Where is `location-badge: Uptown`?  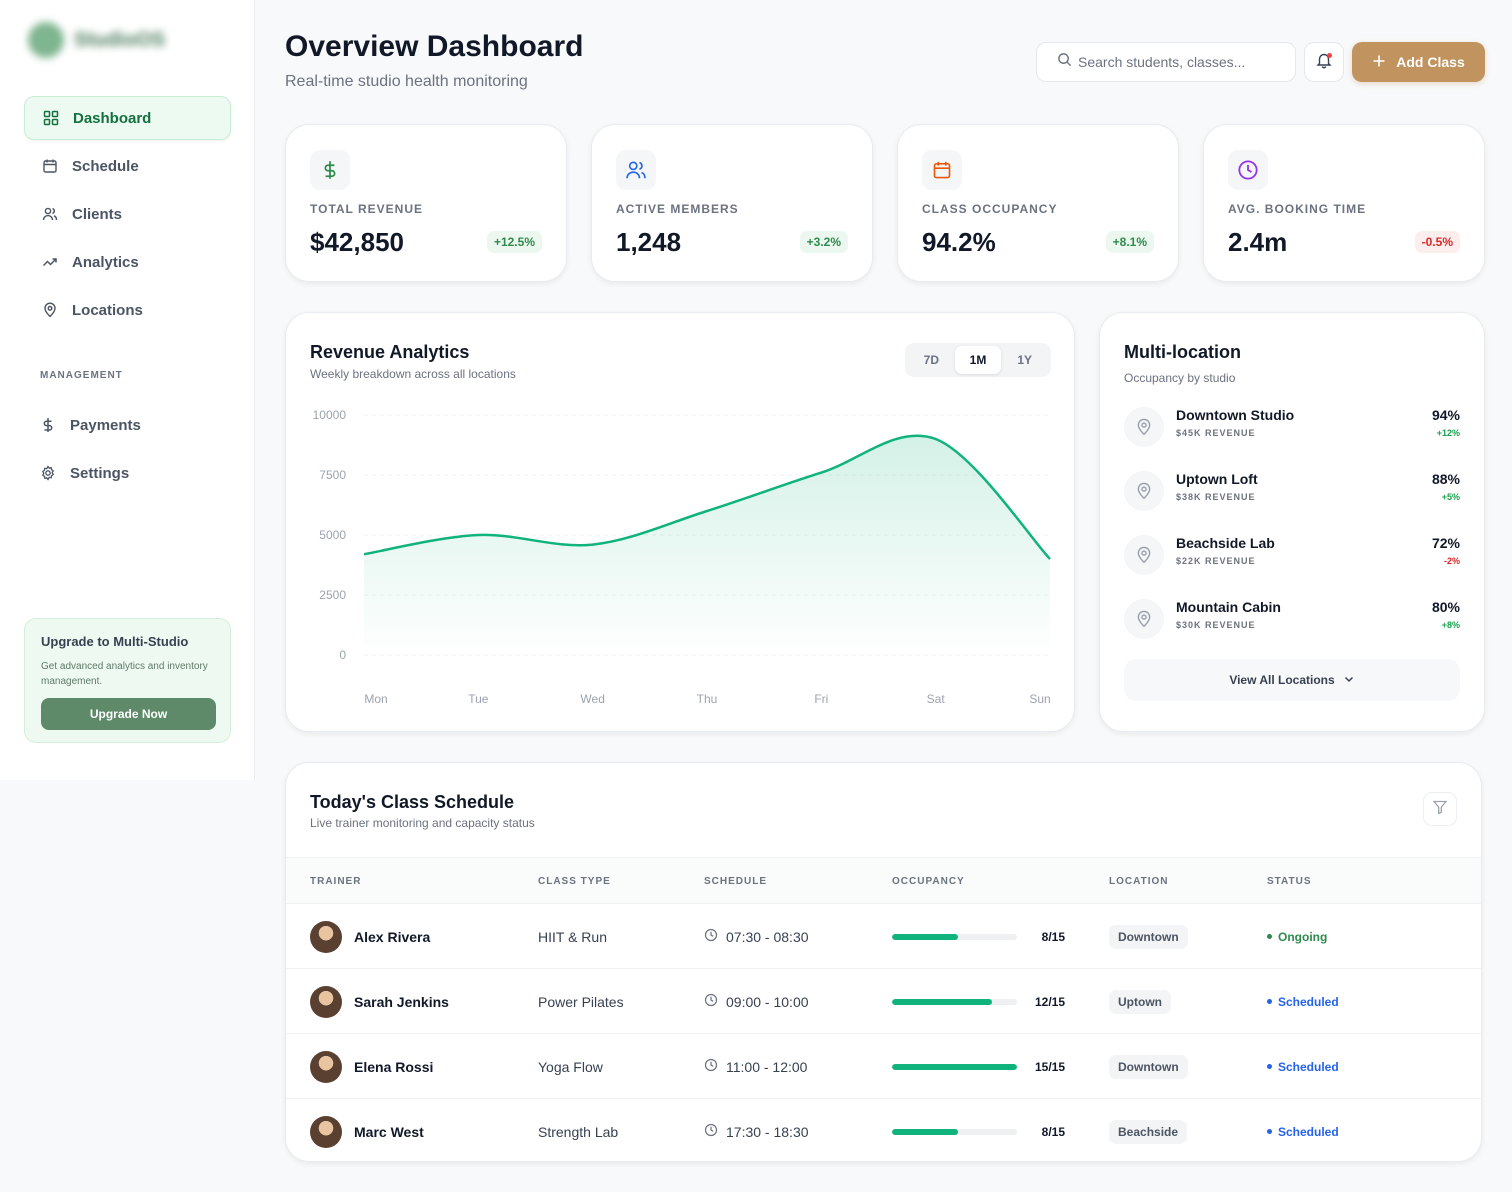
location-badge: Uptown is located at coordinates (1140, 1001).